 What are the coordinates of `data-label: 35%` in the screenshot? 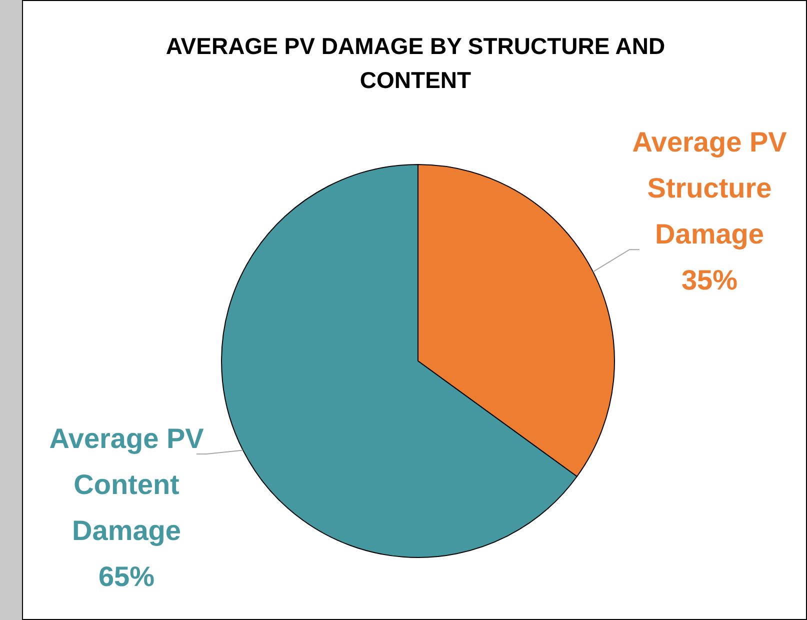 It's located at (709, 280).